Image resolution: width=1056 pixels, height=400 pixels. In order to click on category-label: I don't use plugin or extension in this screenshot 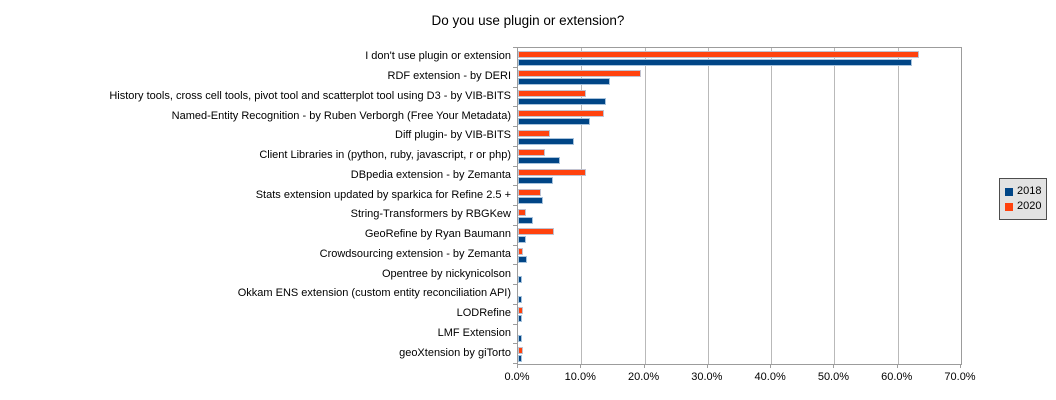, I will do `click(438, 56)`.